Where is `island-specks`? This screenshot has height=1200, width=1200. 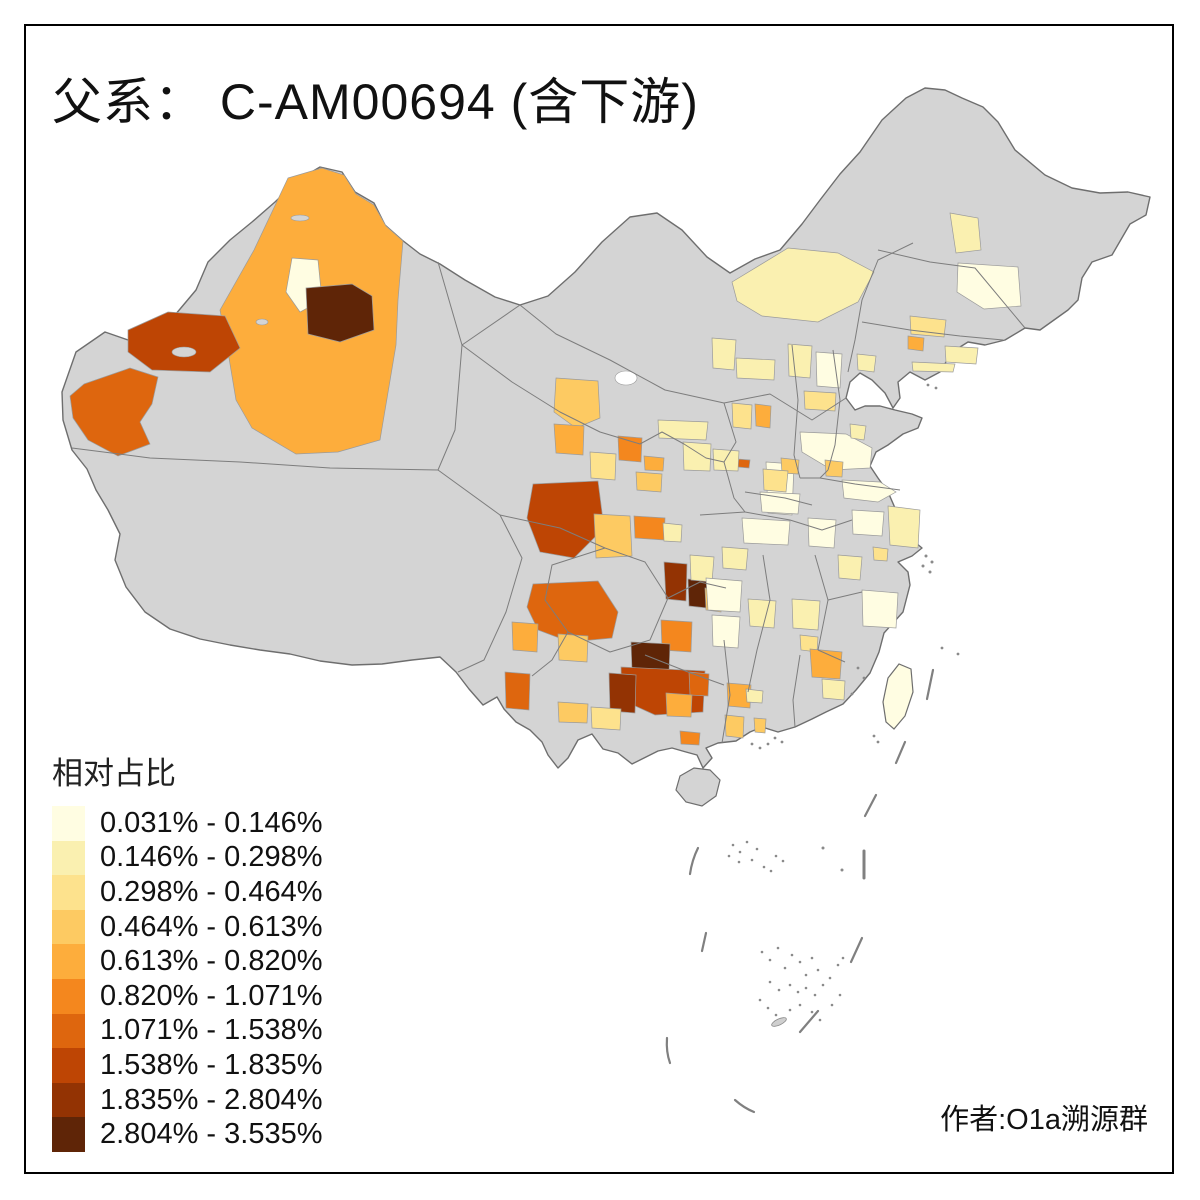
island-specks is located at coordinates (843, 705).